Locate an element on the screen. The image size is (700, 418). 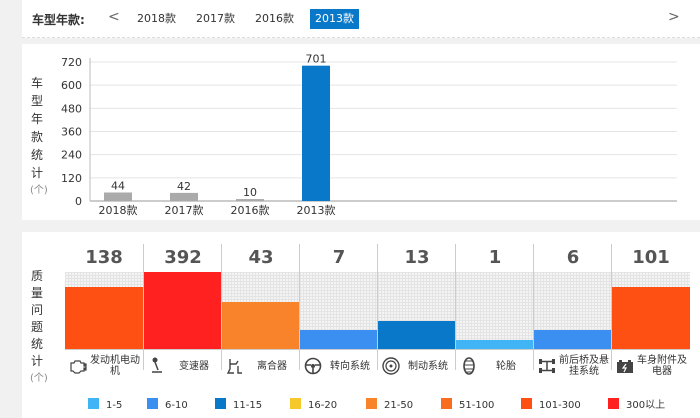
quality-category-transmission: 392 变速器 is located at coordinates (183, 312).